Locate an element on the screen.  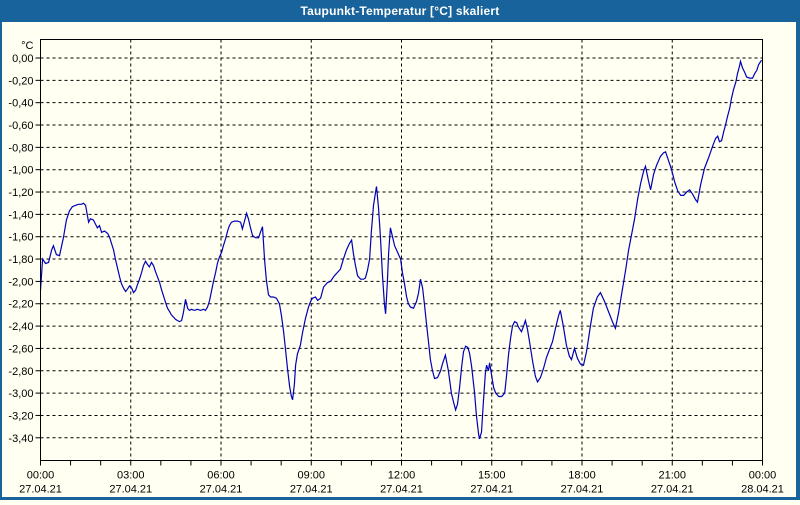
titlebar: Taupunkt-Temperatur [°C] skaliert is located at coordinates (400, 11).